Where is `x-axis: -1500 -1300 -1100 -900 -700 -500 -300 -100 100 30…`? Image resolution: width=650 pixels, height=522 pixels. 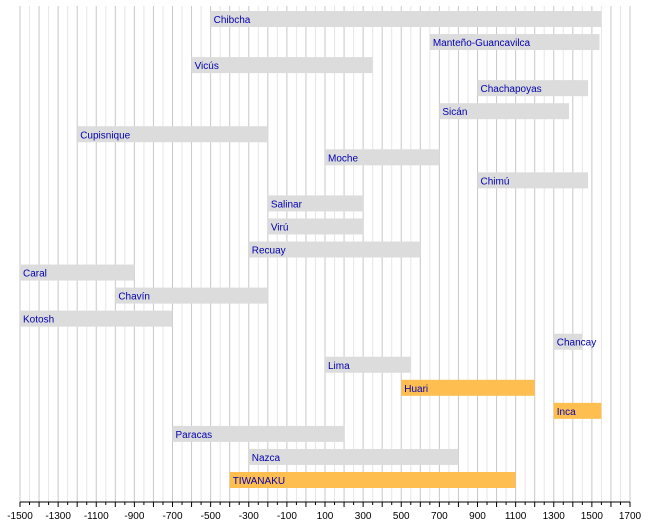
x-axis: -1500 -1300 -1100 -900 -700 -500 -300 -100 100 30… is located at coordinates (324, 511).